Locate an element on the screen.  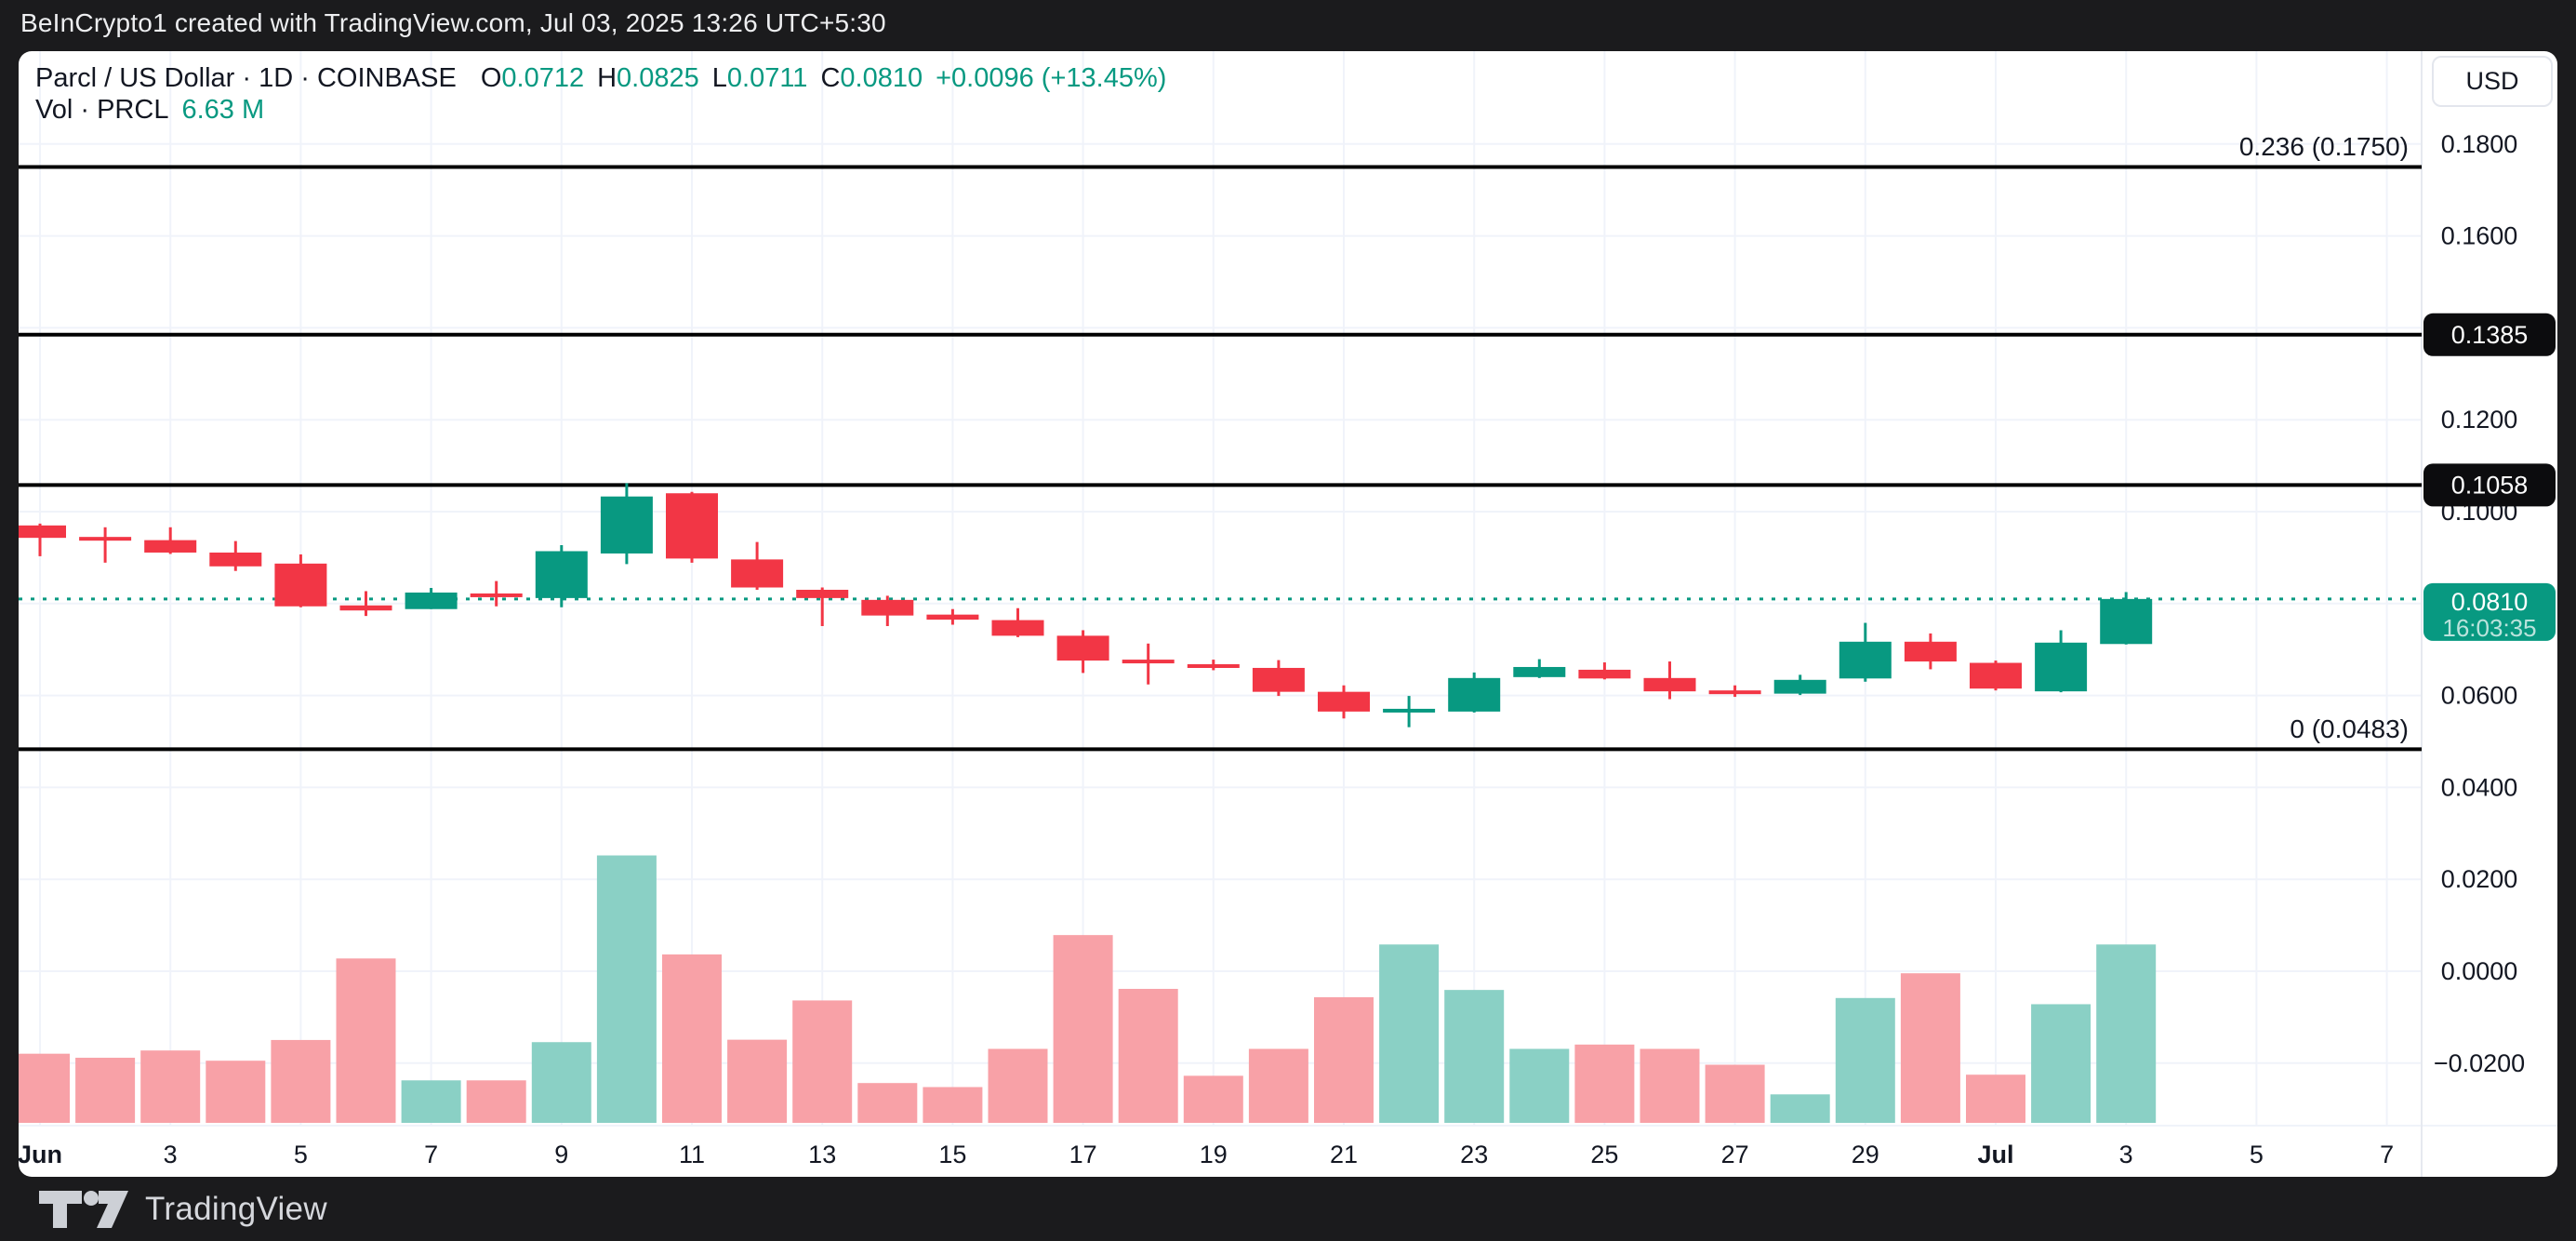
change-value: +0.0096 (+13.45%) is located at coordinates (1051, 78).